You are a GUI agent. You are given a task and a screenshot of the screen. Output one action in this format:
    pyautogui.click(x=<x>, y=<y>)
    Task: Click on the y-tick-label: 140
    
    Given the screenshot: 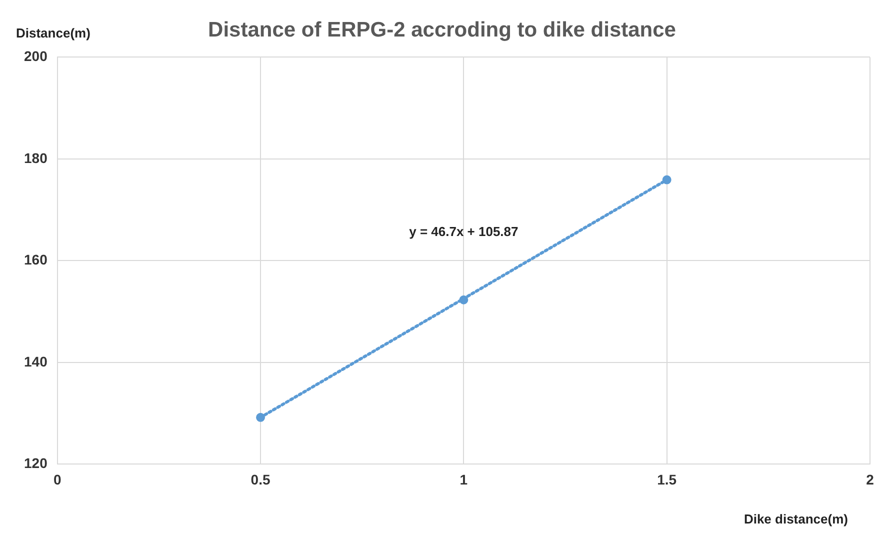 What is the action you would take?
    pyautogui.click(x=36, y=361)
    